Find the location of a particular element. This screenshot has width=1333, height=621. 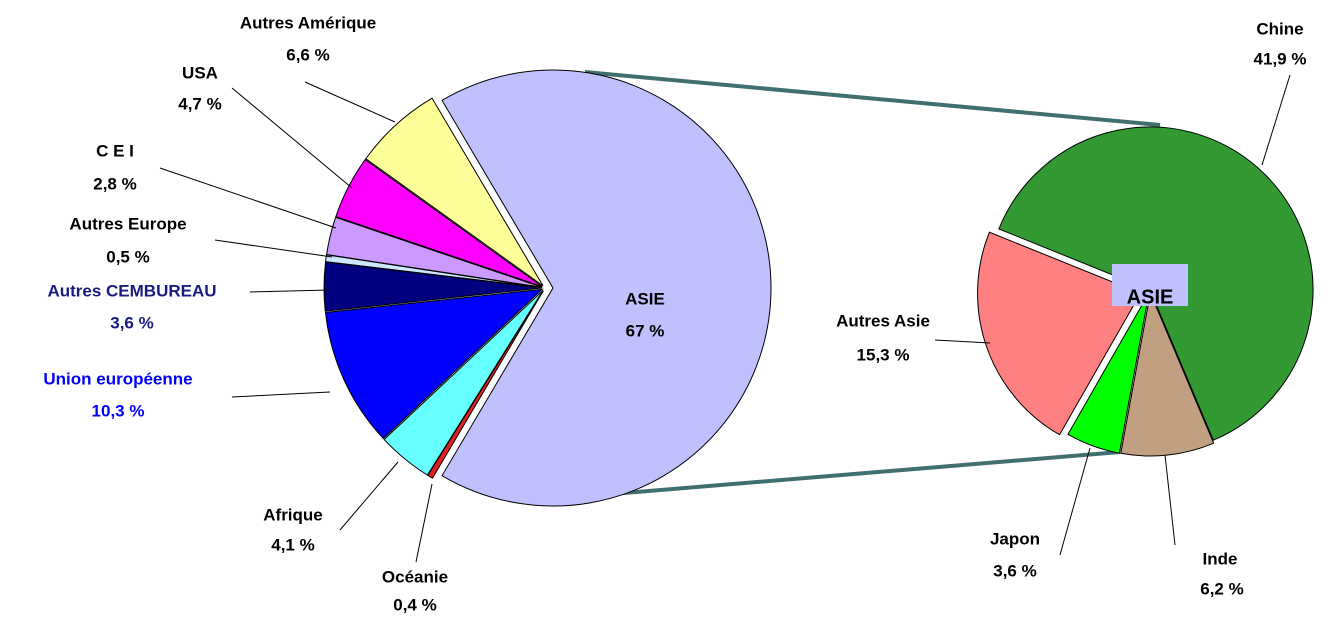

slice-value: 67 % is located at coordinates (645, 330).